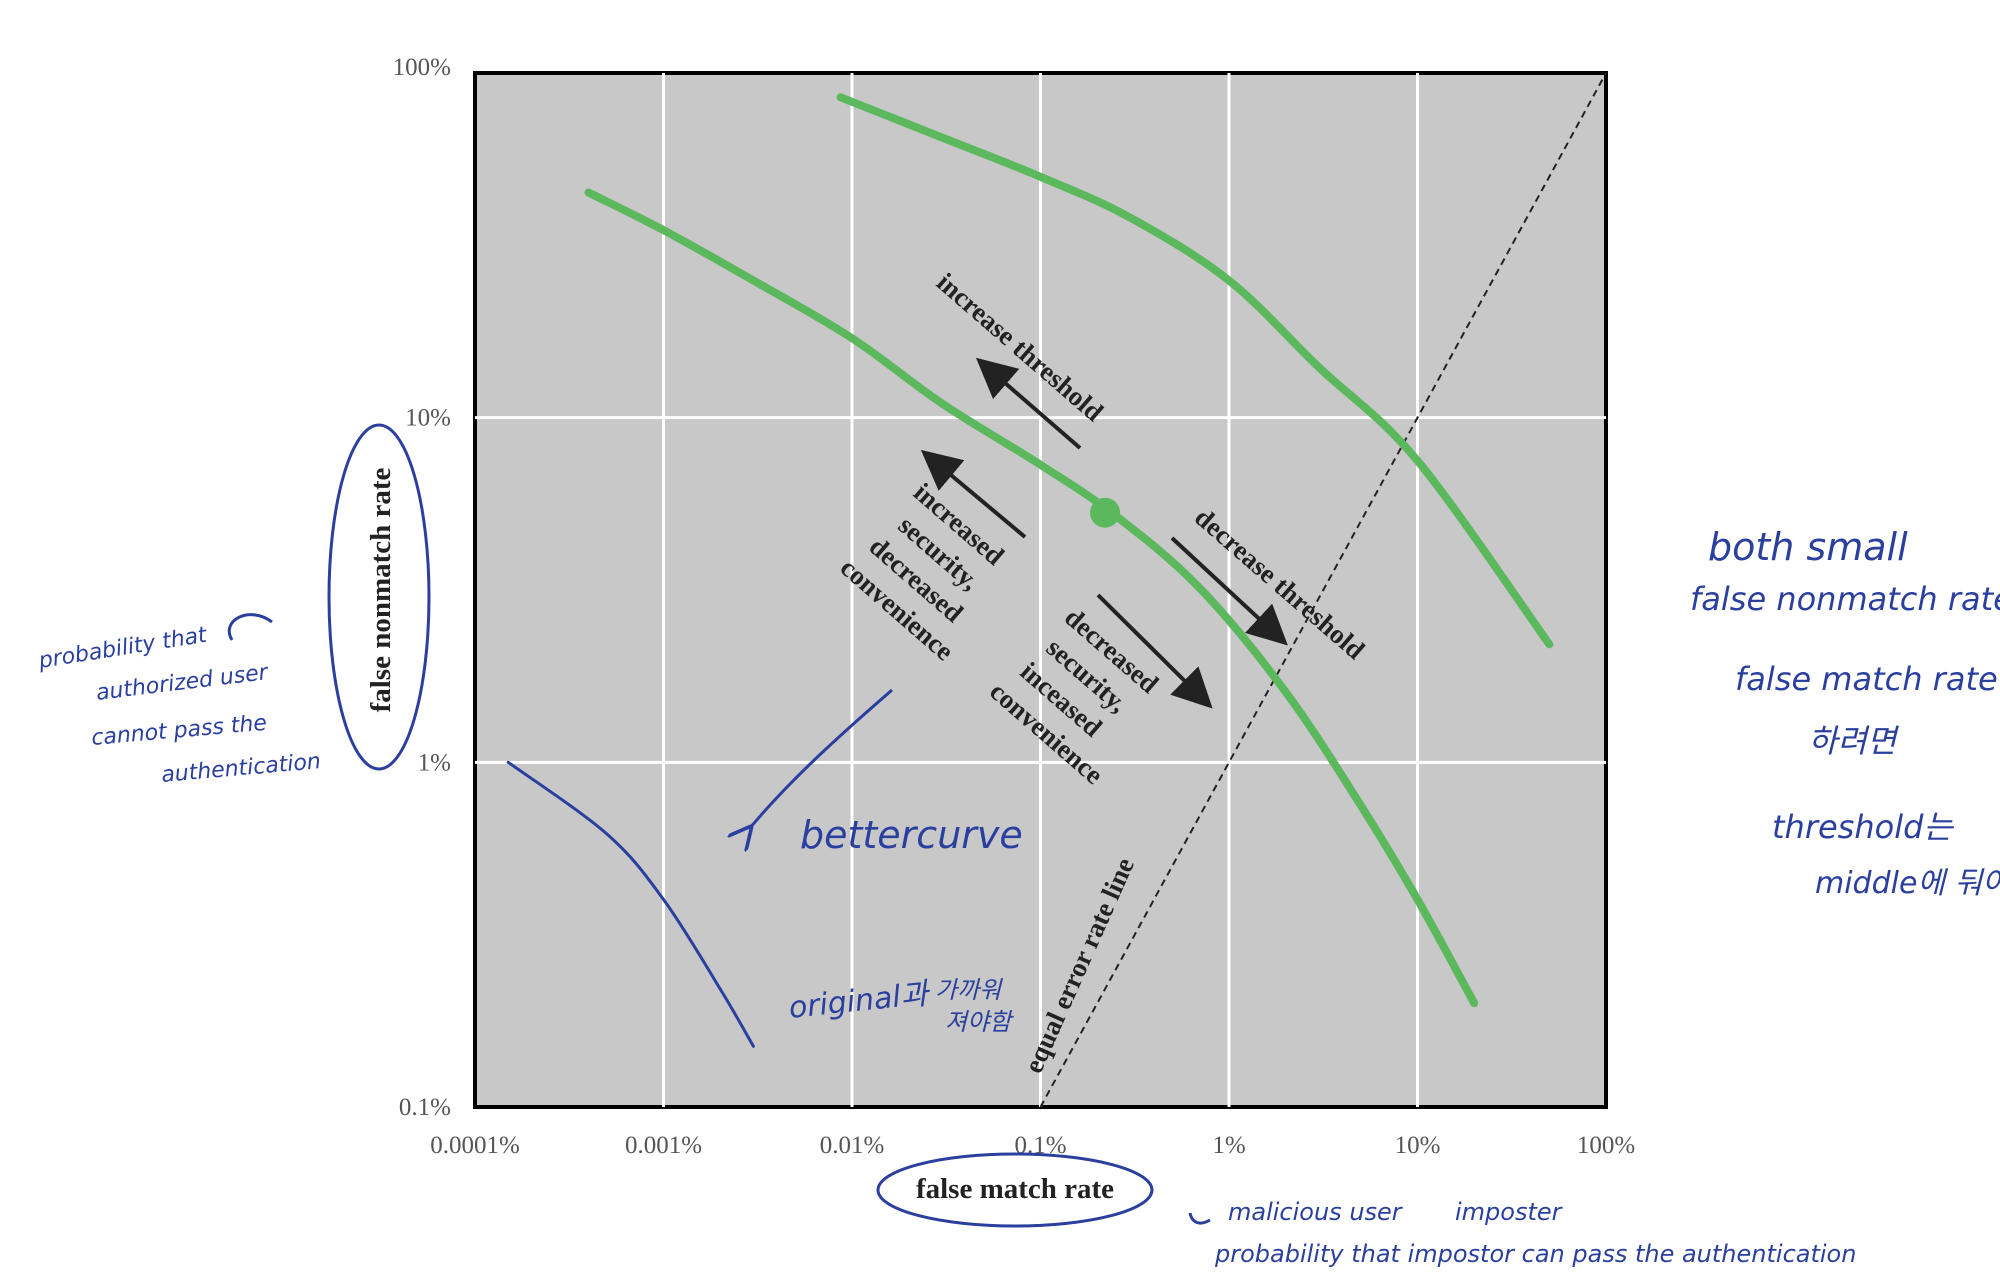  I want to click on svg-text: probability that, so click(123, 648).